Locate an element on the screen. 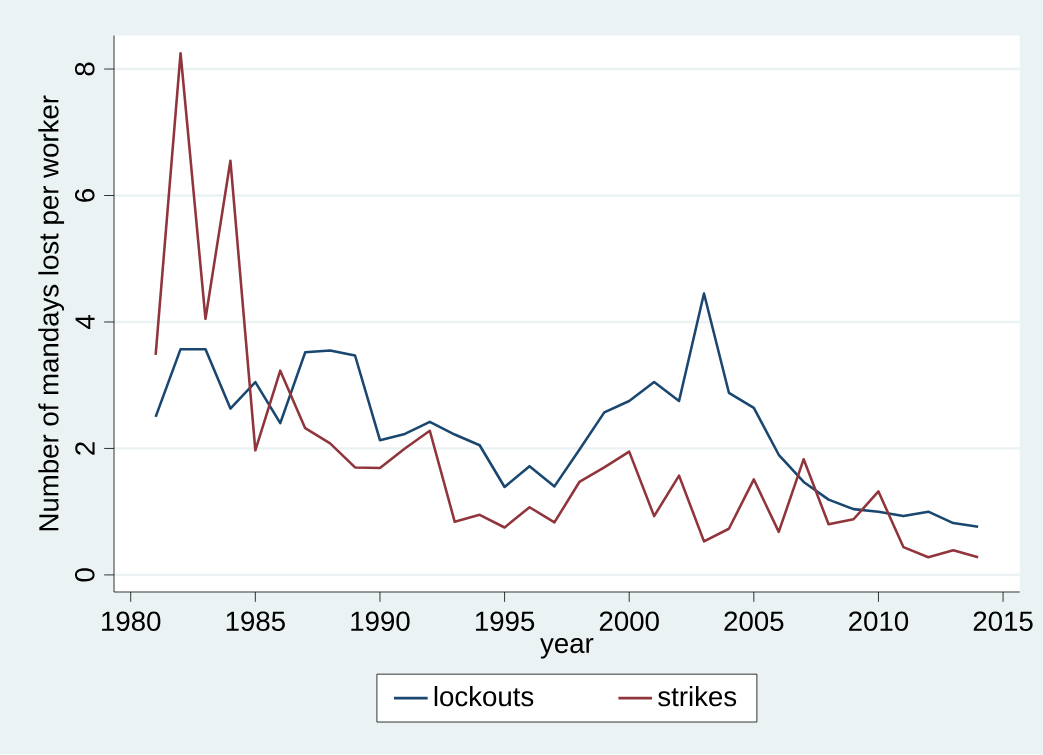 The image size is (1043, 755). x-tick-label: 1980 is located at coordinates (131, 621).